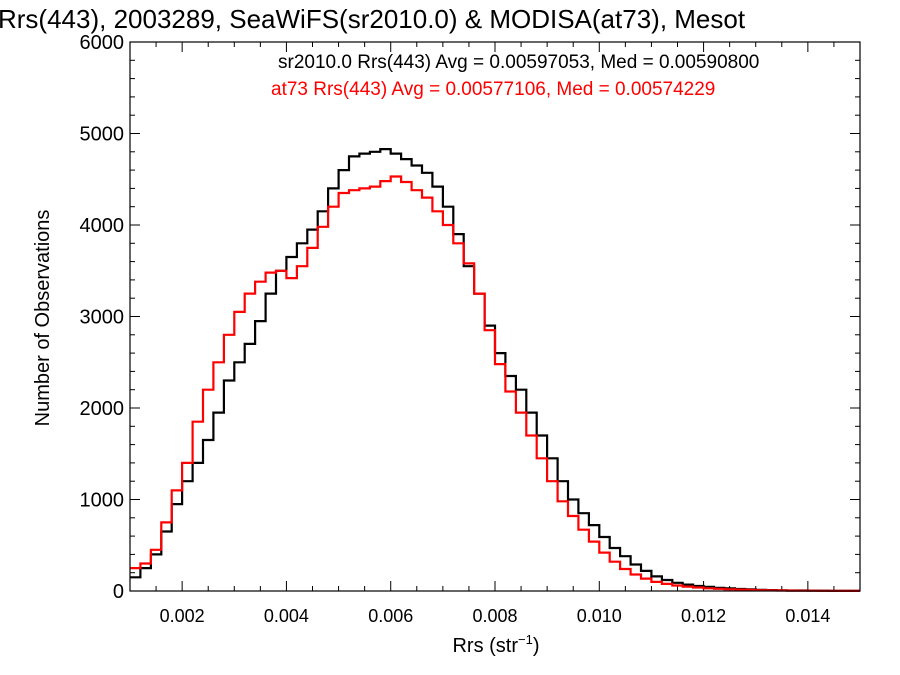  I want to click on x-tick-label: 0.006, so click(390, 616).